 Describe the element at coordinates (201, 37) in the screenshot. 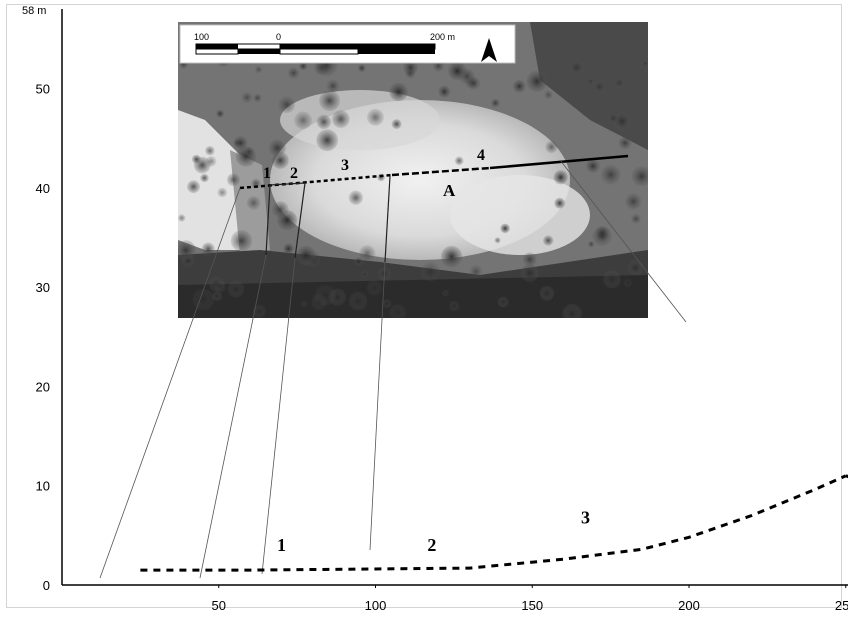

I see `scale-label-100: 100` at that location.